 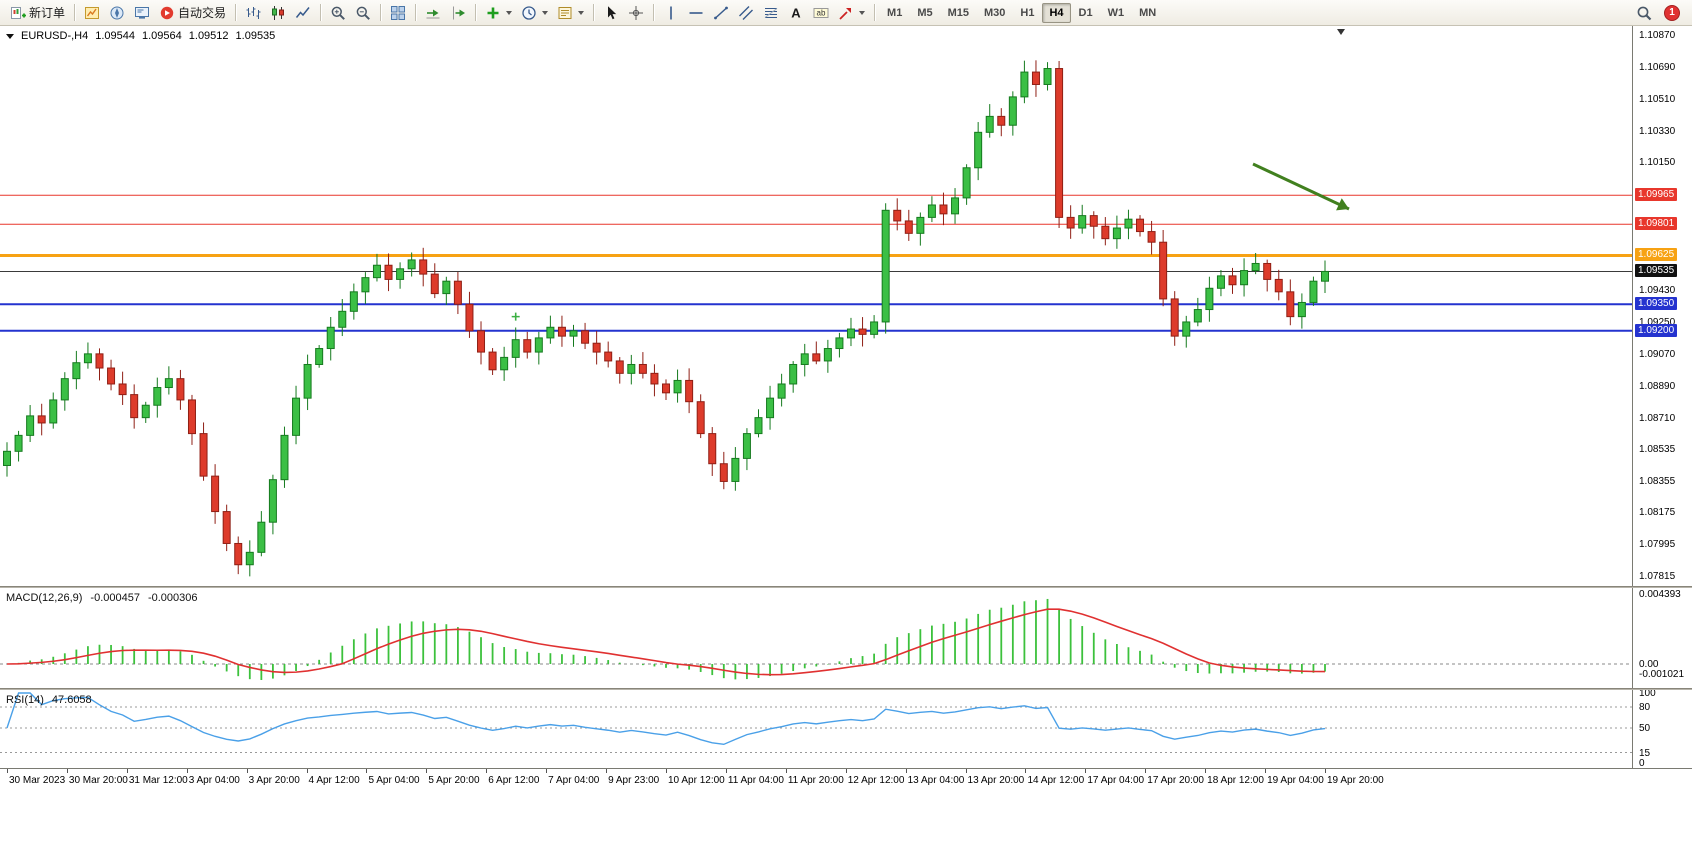 What do you see at coordinates (846, 689) in the screenshot?
I see `rsi-pane-divider` at bounding box center [846, 689].